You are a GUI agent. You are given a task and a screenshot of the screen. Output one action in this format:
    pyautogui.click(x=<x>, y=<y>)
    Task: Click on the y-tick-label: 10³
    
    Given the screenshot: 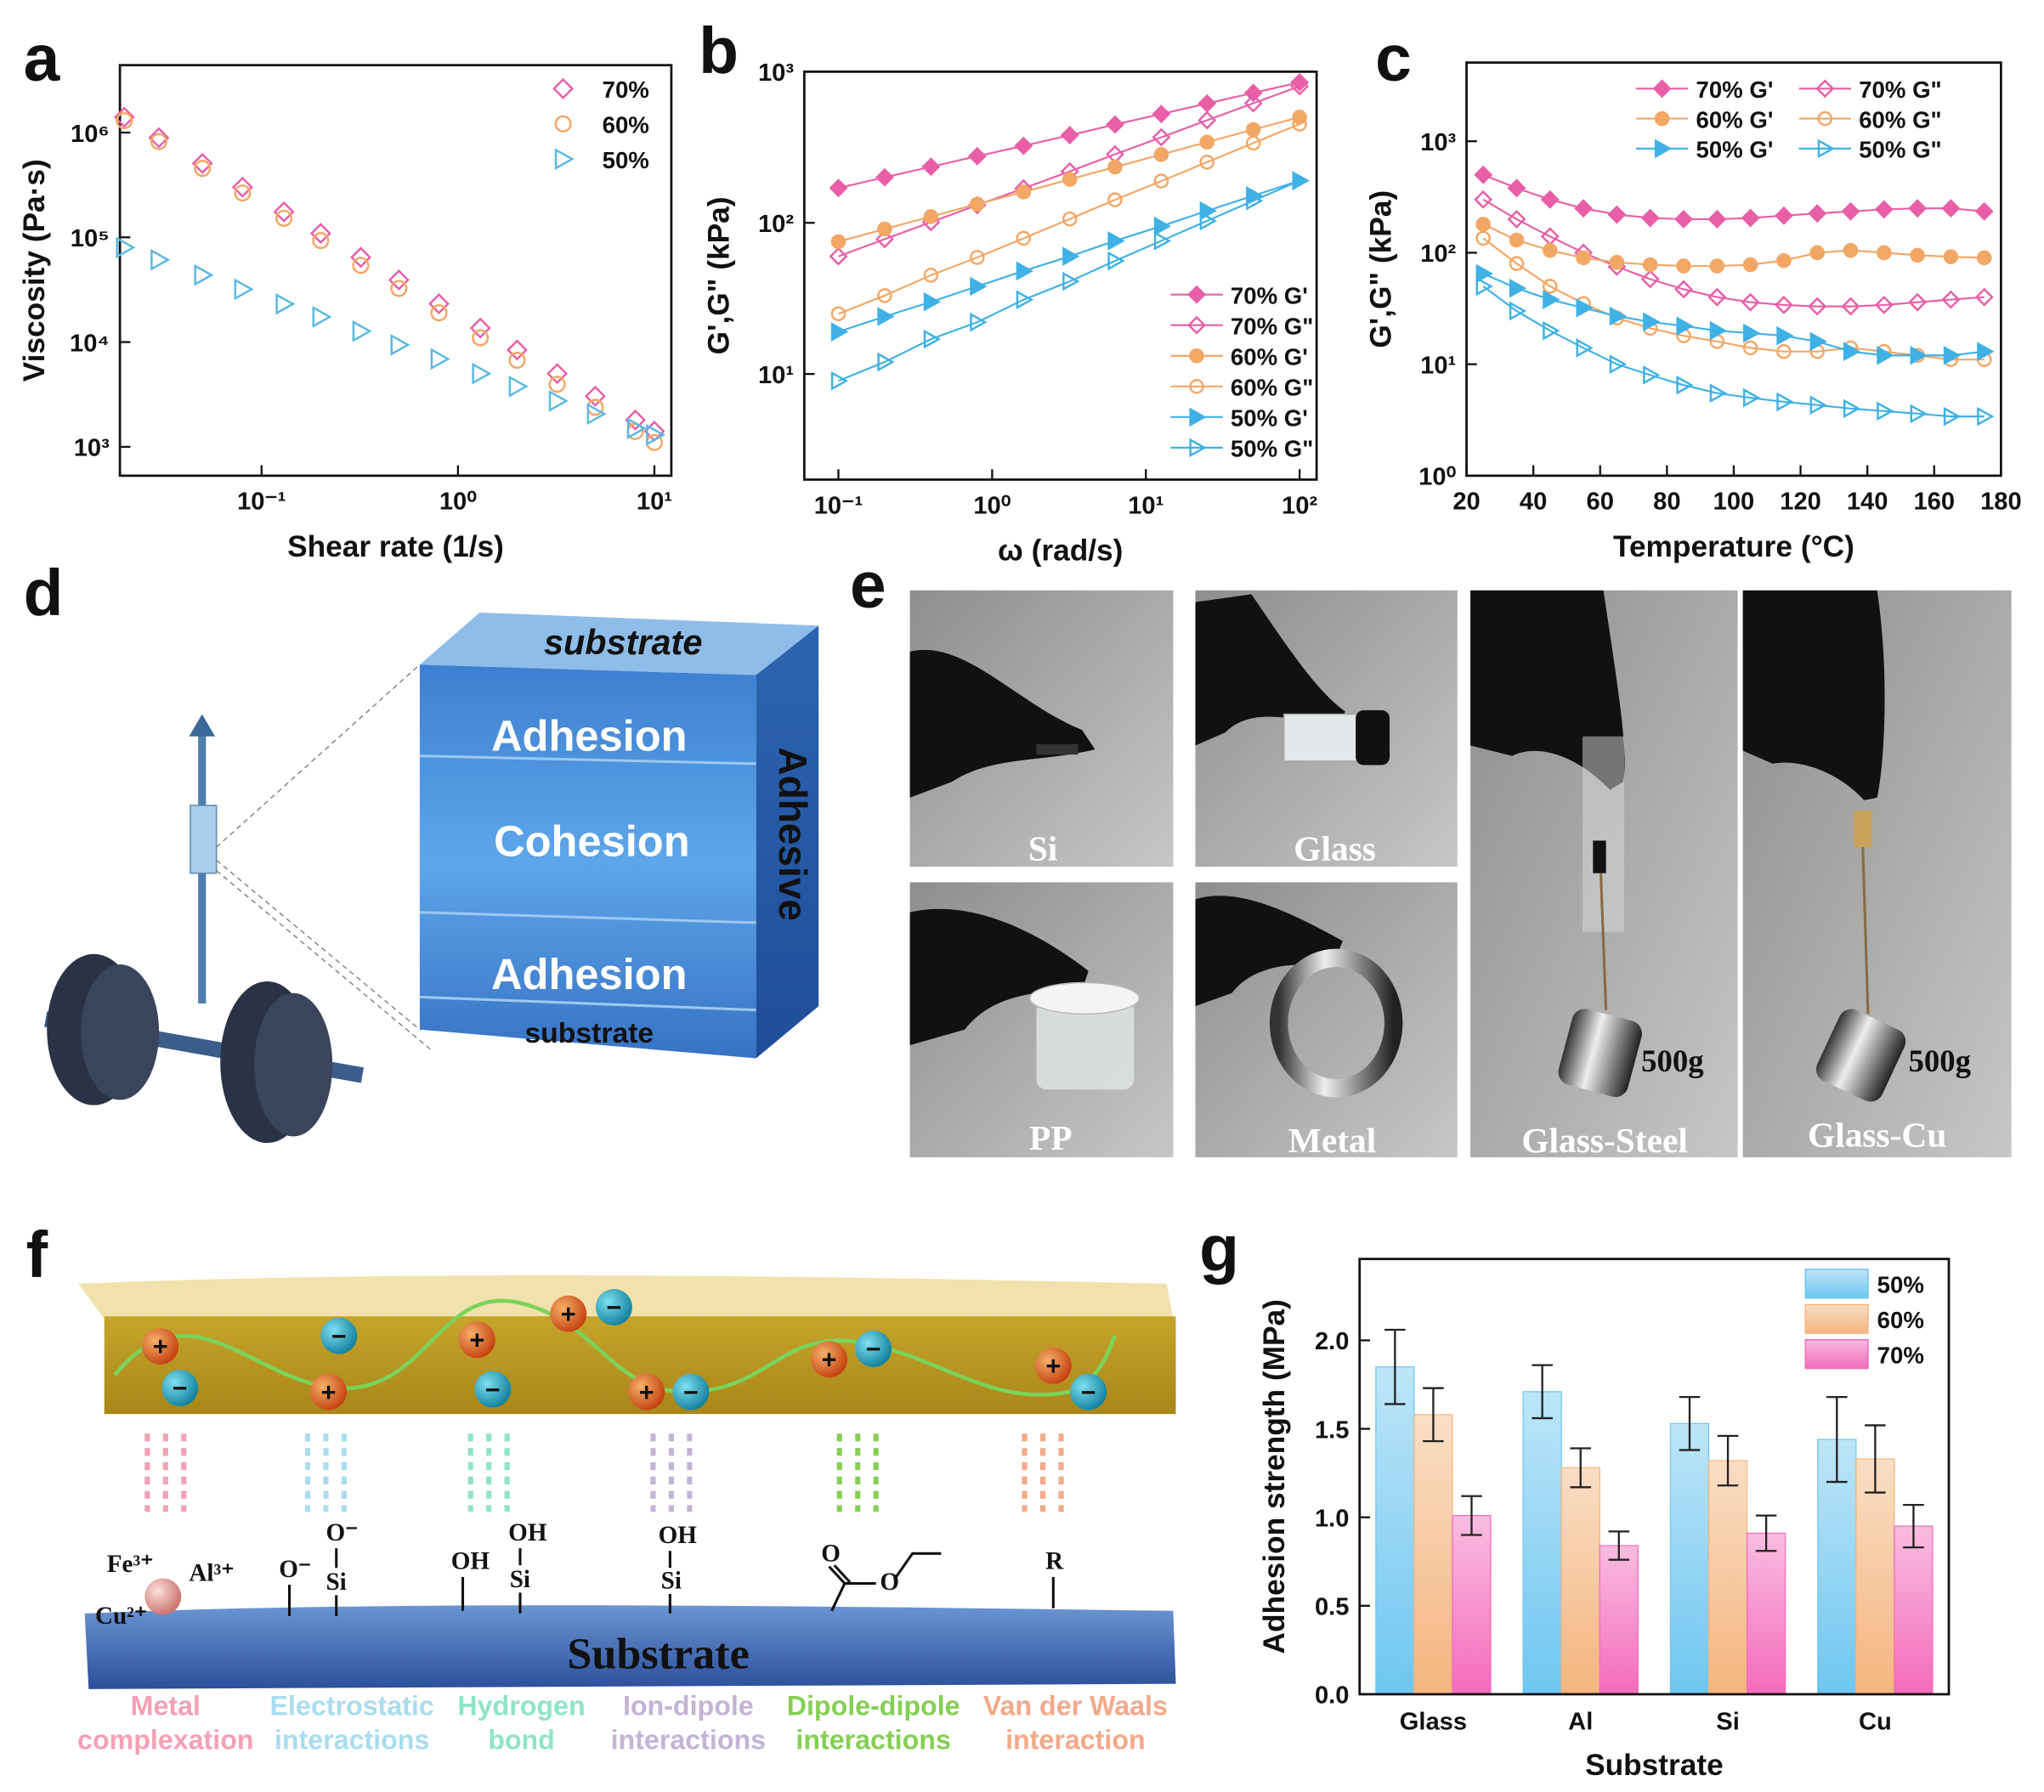 What is the action you would take?
    pyautogui.click(x=776, y=73)
    